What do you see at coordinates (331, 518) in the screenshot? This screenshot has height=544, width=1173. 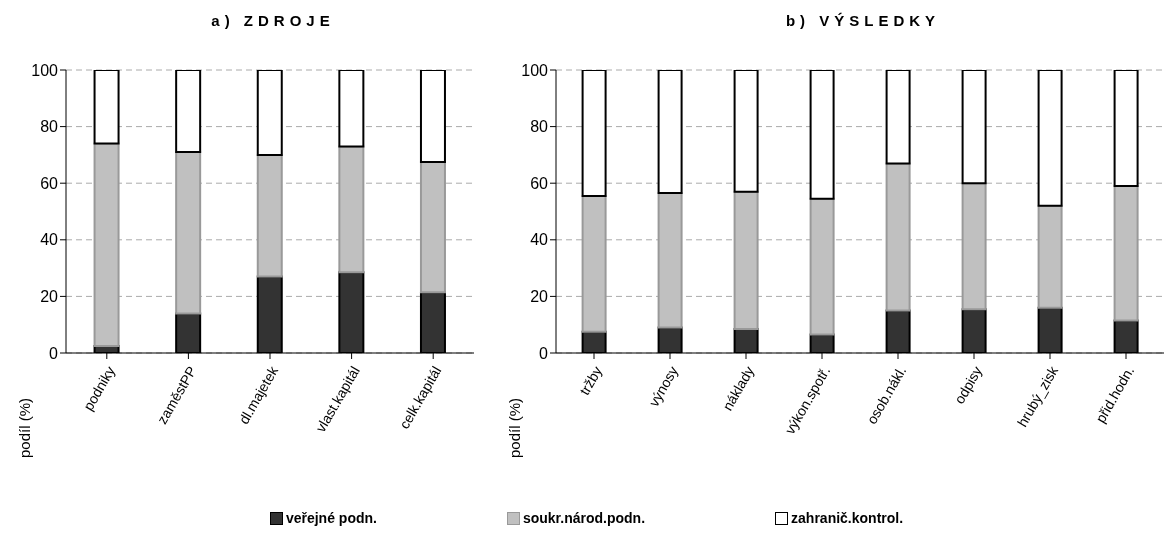 I see `legend-label: veřejné podn.` at bounding box center [331, 518].